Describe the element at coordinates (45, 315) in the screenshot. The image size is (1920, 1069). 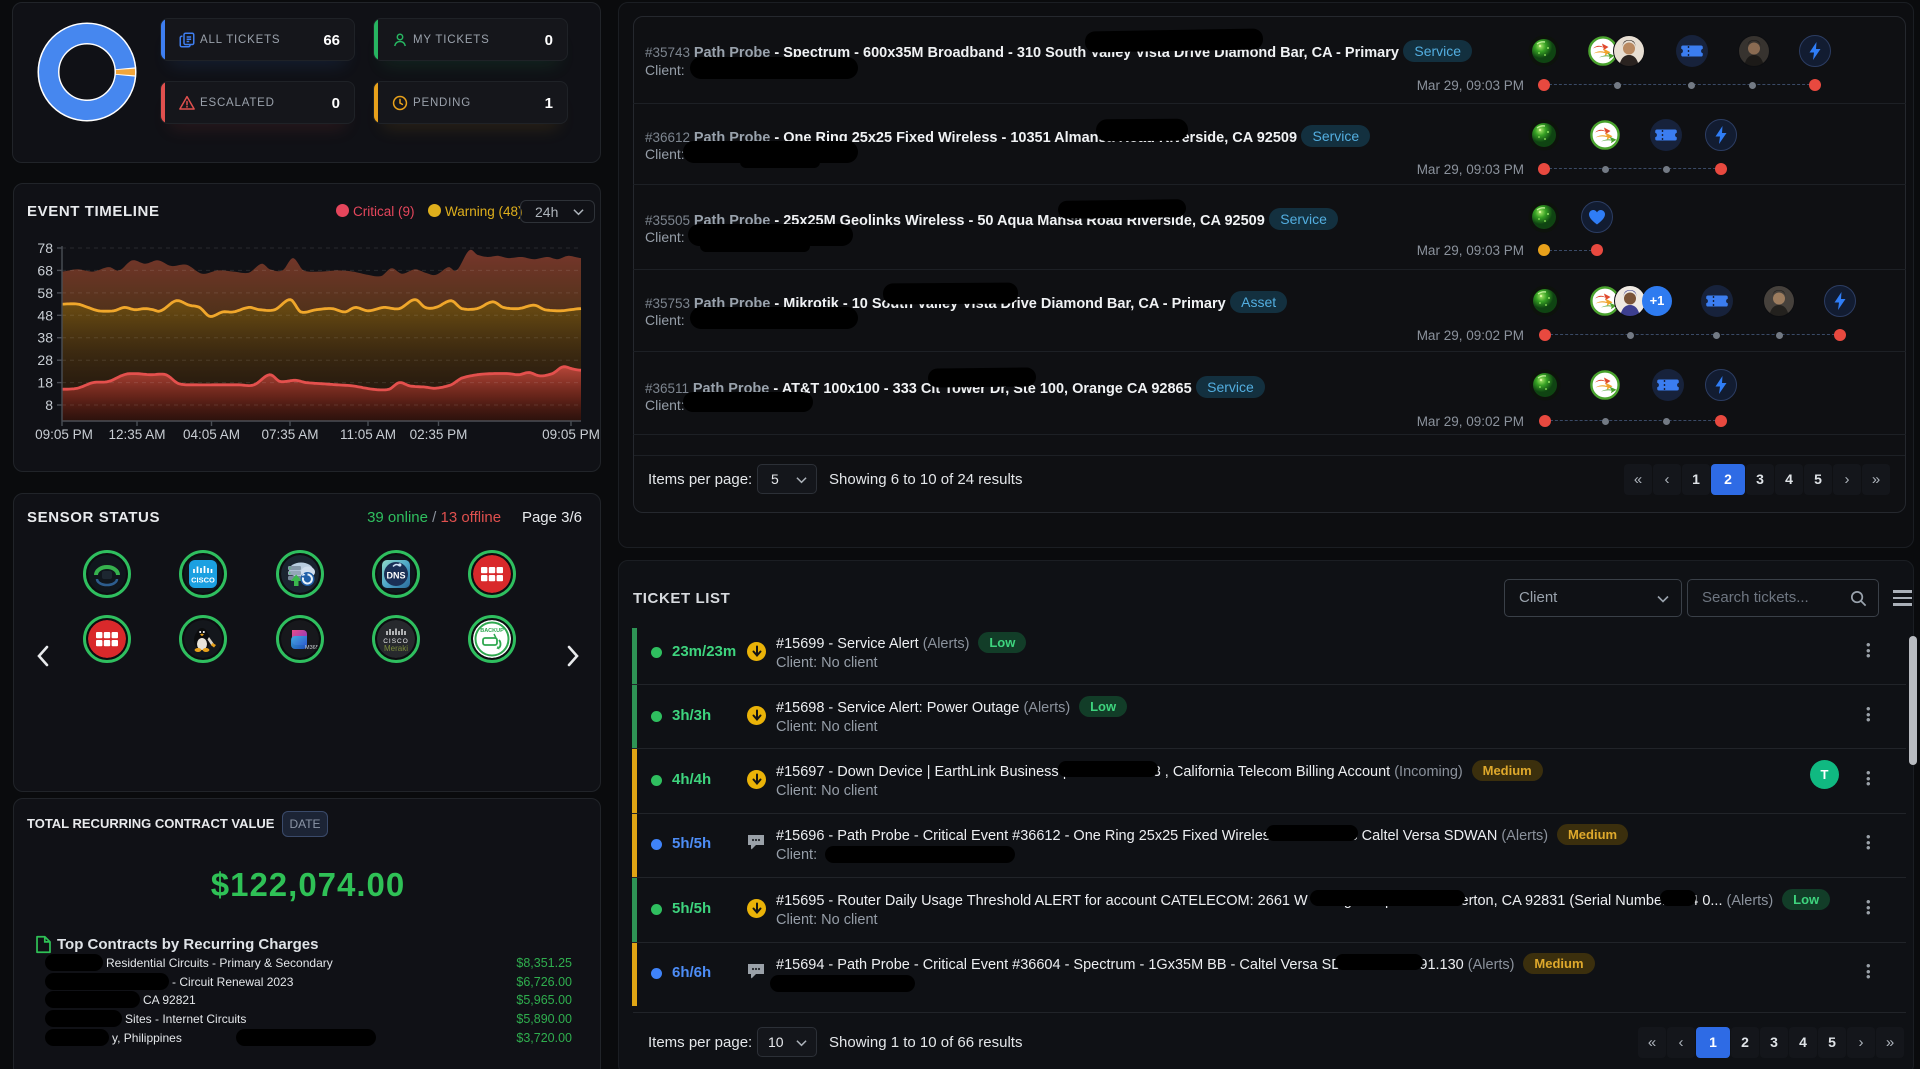
I see `svg-text: 48` at that location.